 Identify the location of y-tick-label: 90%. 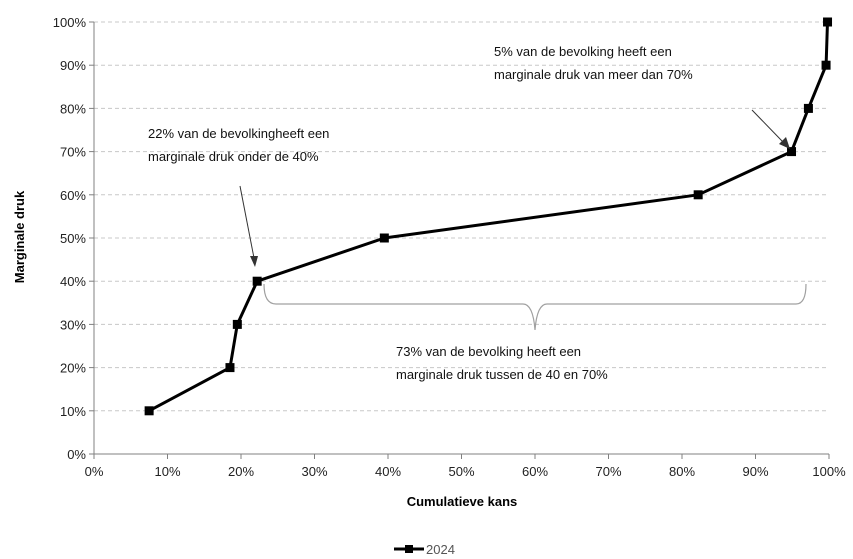
(73, 65).